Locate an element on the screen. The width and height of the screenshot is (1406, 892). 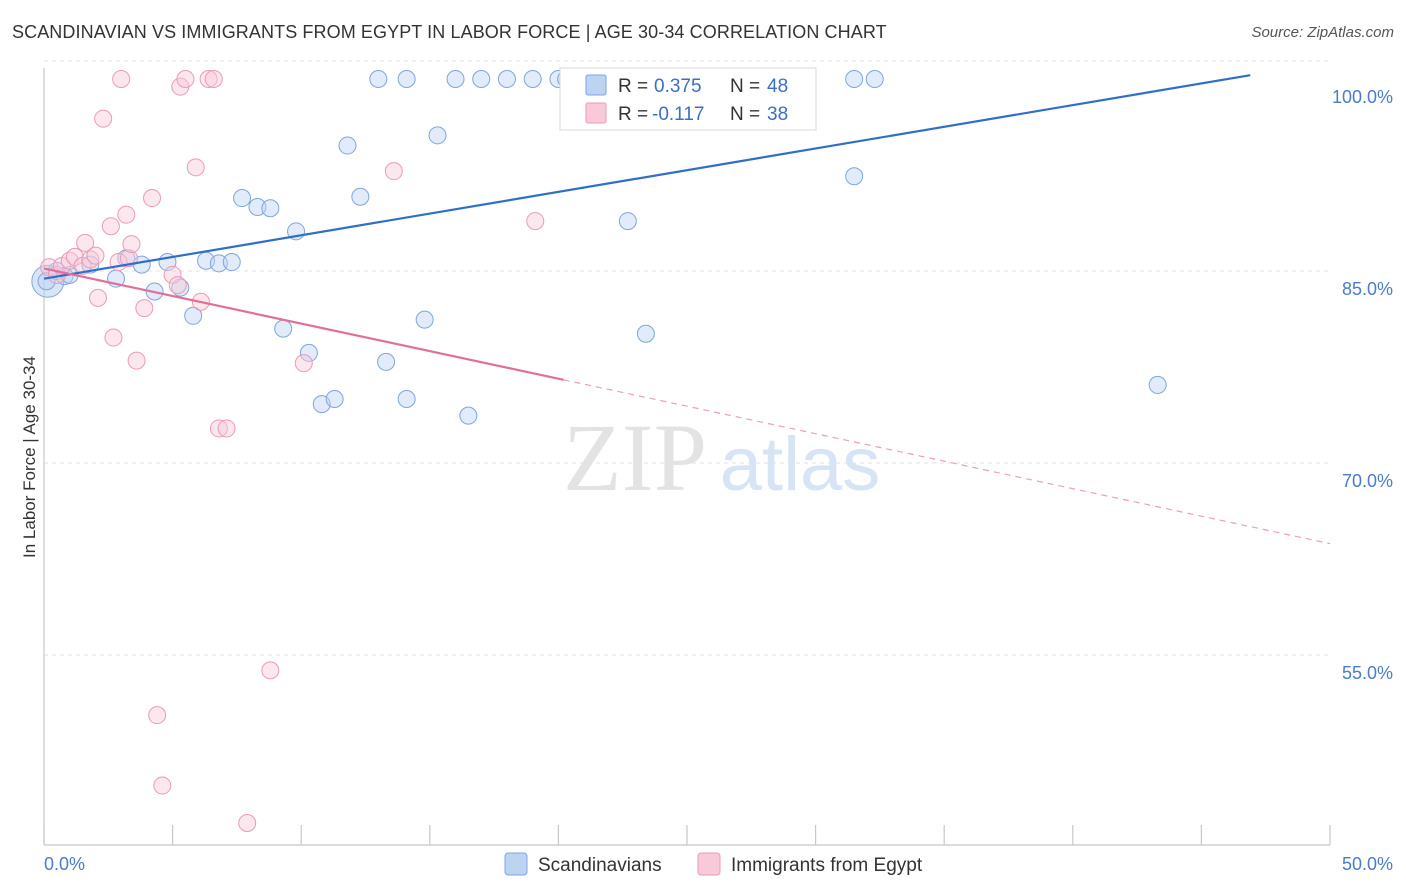
y-tick-label-85: 85.0% is located at coordinates (1367, 289).